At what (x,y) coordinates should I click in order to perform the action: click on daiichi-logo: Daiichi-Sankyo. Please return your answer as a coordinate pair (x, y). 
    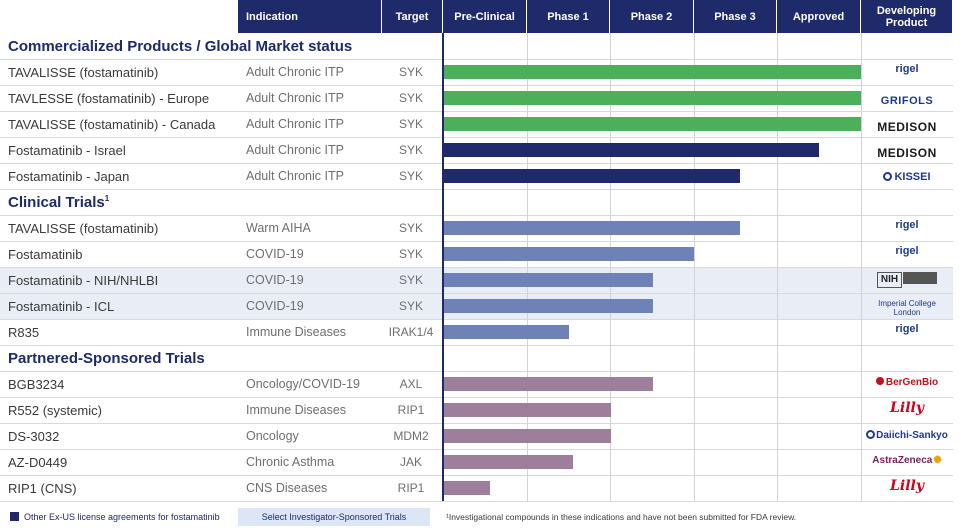
    Looking at the image, I should click on (907, 435).